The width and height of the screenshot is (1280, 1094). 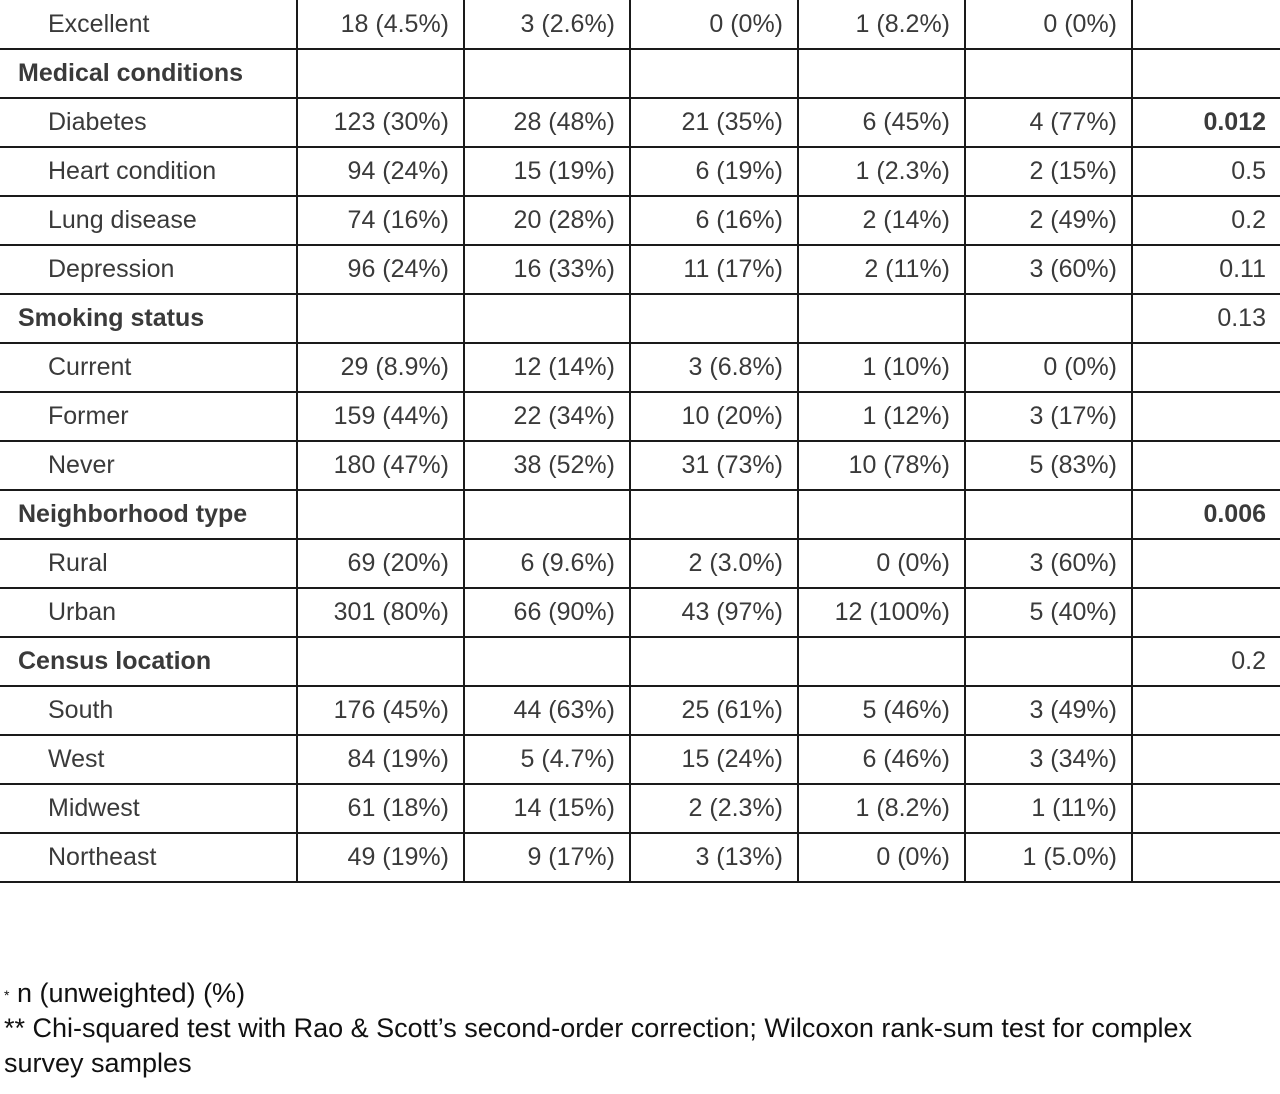 What do you see at coordinates (640, 993) in the screenshot?
I see `footnote-unweighted: * n (unweighted) (%)` at bounding box center [640, 993].